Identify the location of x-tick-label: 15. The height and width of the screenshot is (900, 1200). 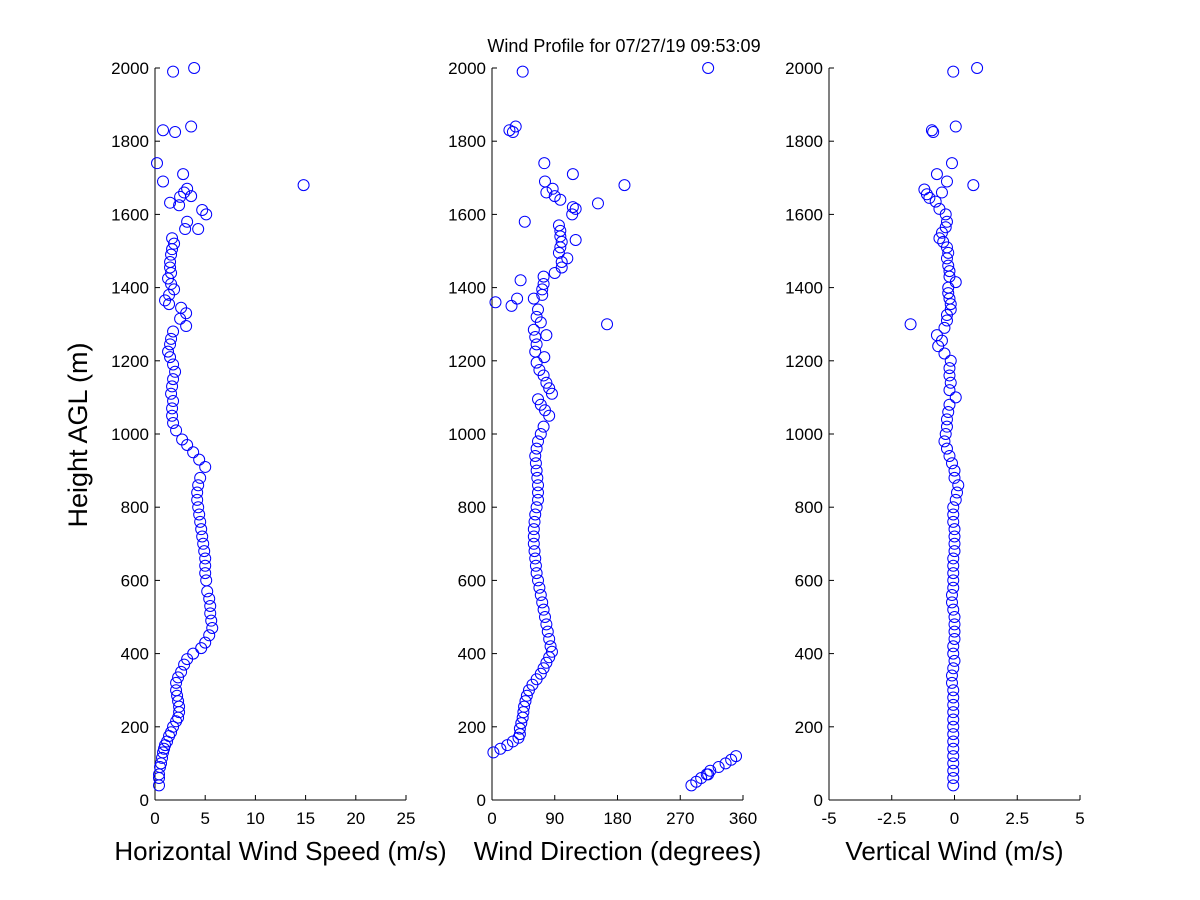
(305, 818).